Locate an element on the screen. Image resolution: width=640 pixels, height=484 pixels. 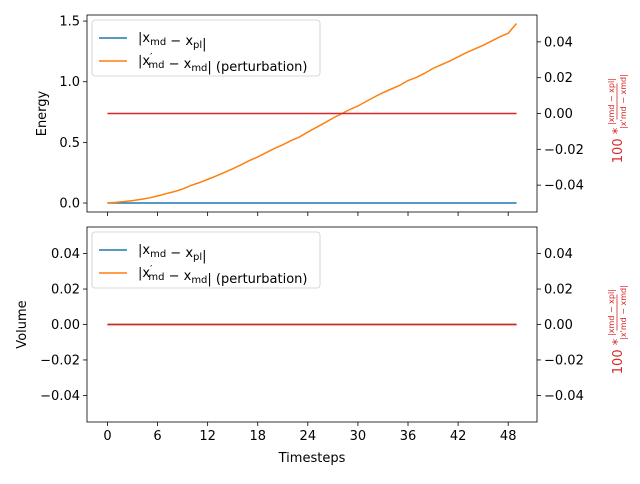
x-axis-label: Timesteps is located at coordinates (312, 458).